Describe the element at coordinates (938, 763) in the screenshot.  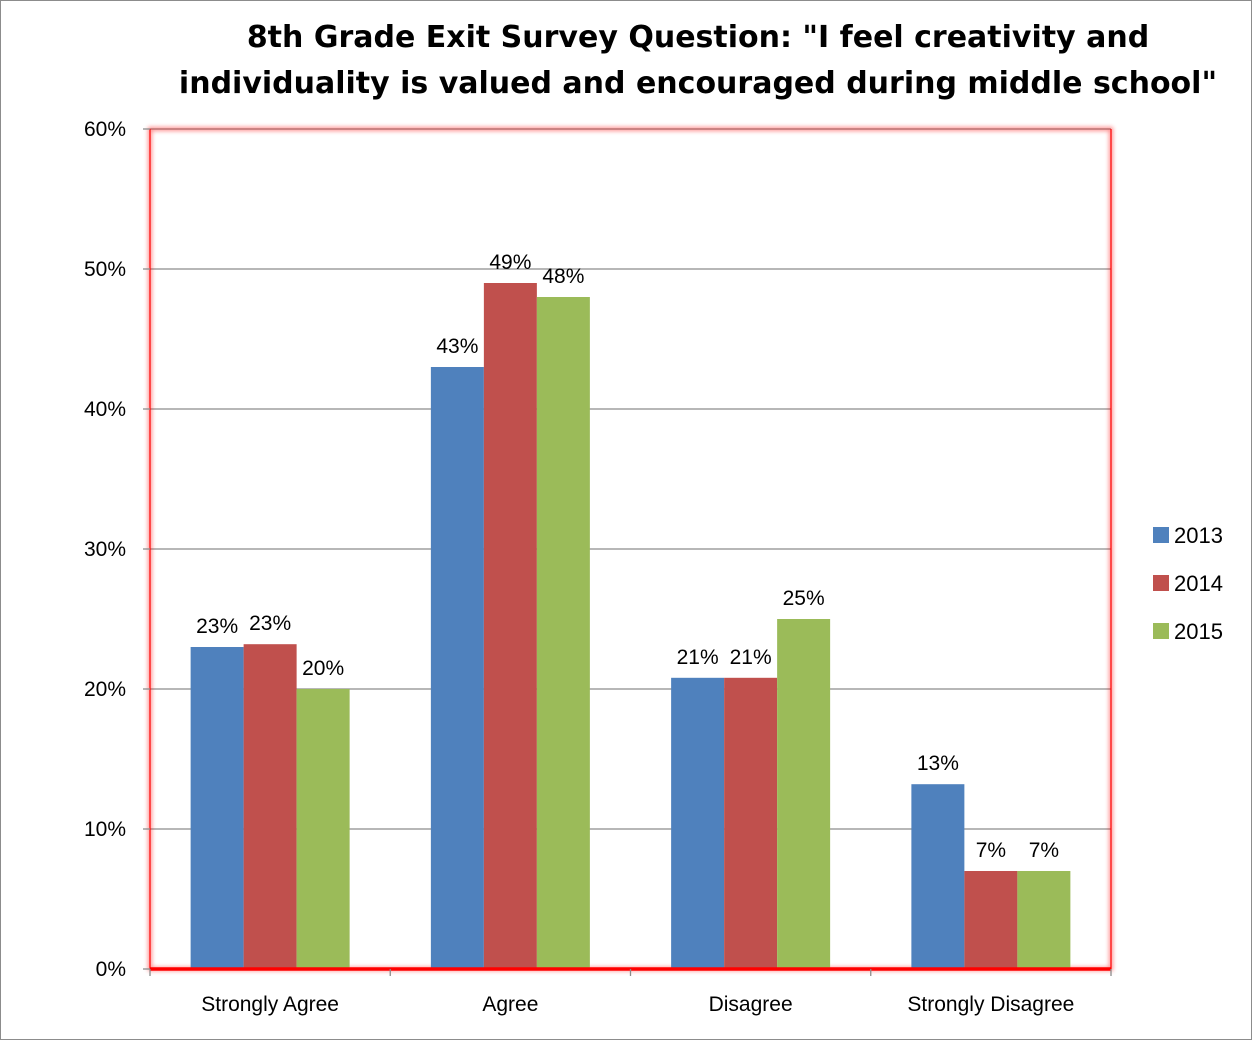
I see `data-label: 13%` at that location.